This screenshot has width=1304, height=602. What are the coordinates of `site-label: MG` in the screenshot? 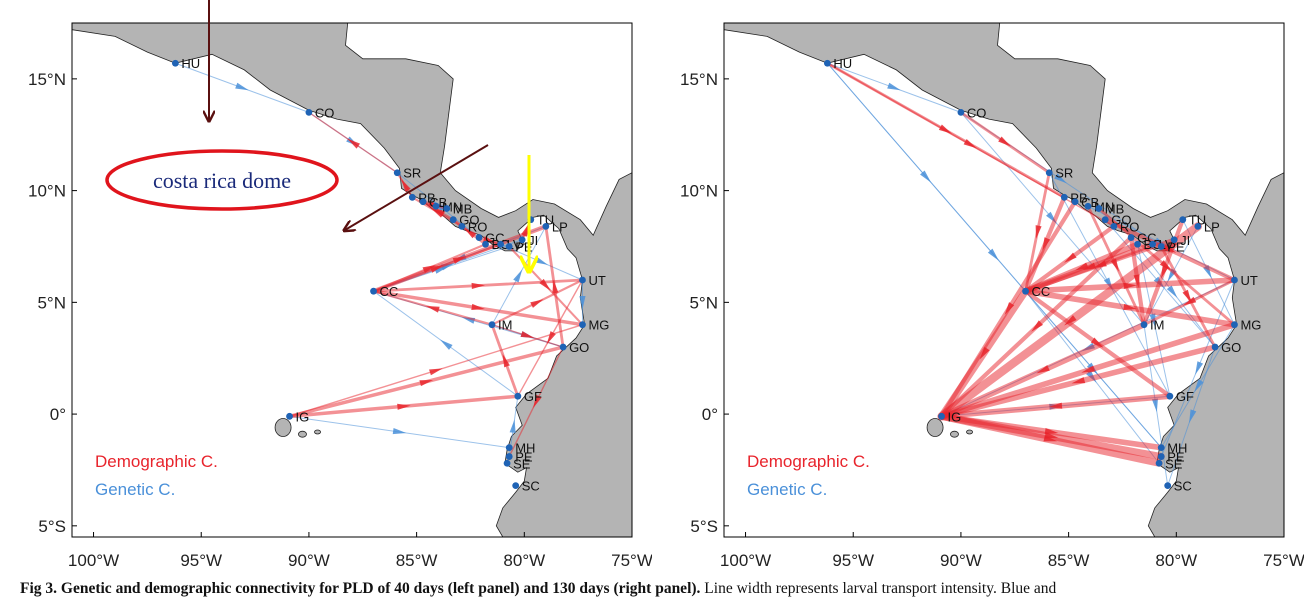 It's located at (1250, 325).